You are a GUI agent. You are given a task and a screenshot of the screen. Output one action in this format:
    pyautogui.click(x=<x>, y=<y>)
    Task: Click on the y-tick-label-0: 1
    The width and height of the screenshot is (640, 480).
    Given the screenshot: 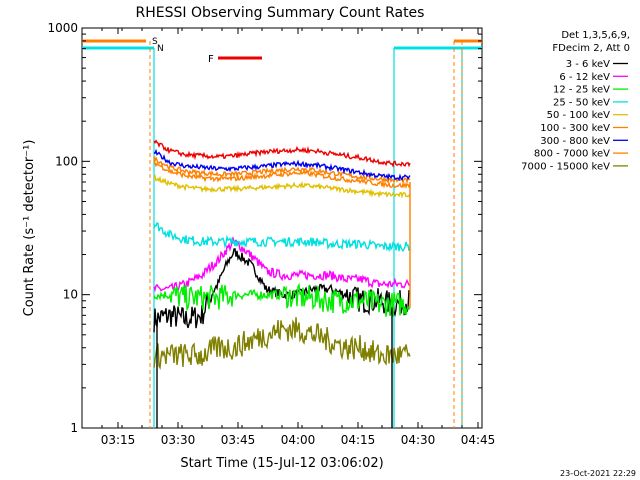 What is the action you would take?
    pyautogui.click(x=74, y=428)
    